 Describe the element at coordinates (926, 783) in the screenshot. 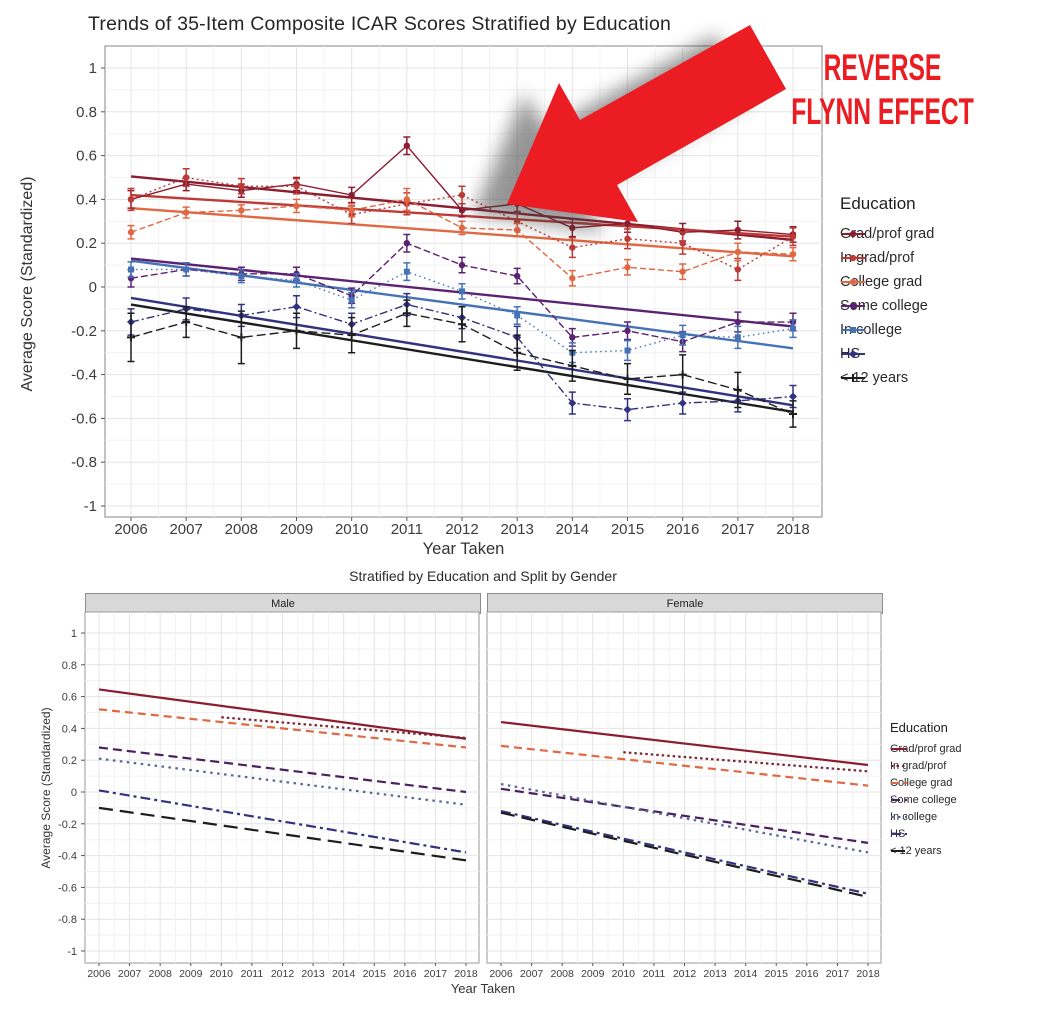

I see `legend-item-college-grad: College grad` at that location.